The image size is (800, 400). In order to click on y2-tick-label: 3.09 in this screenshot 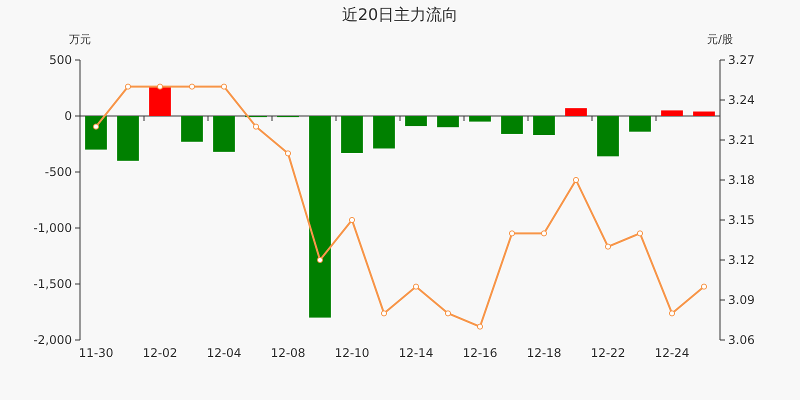, I will do `click(741, 300)`.